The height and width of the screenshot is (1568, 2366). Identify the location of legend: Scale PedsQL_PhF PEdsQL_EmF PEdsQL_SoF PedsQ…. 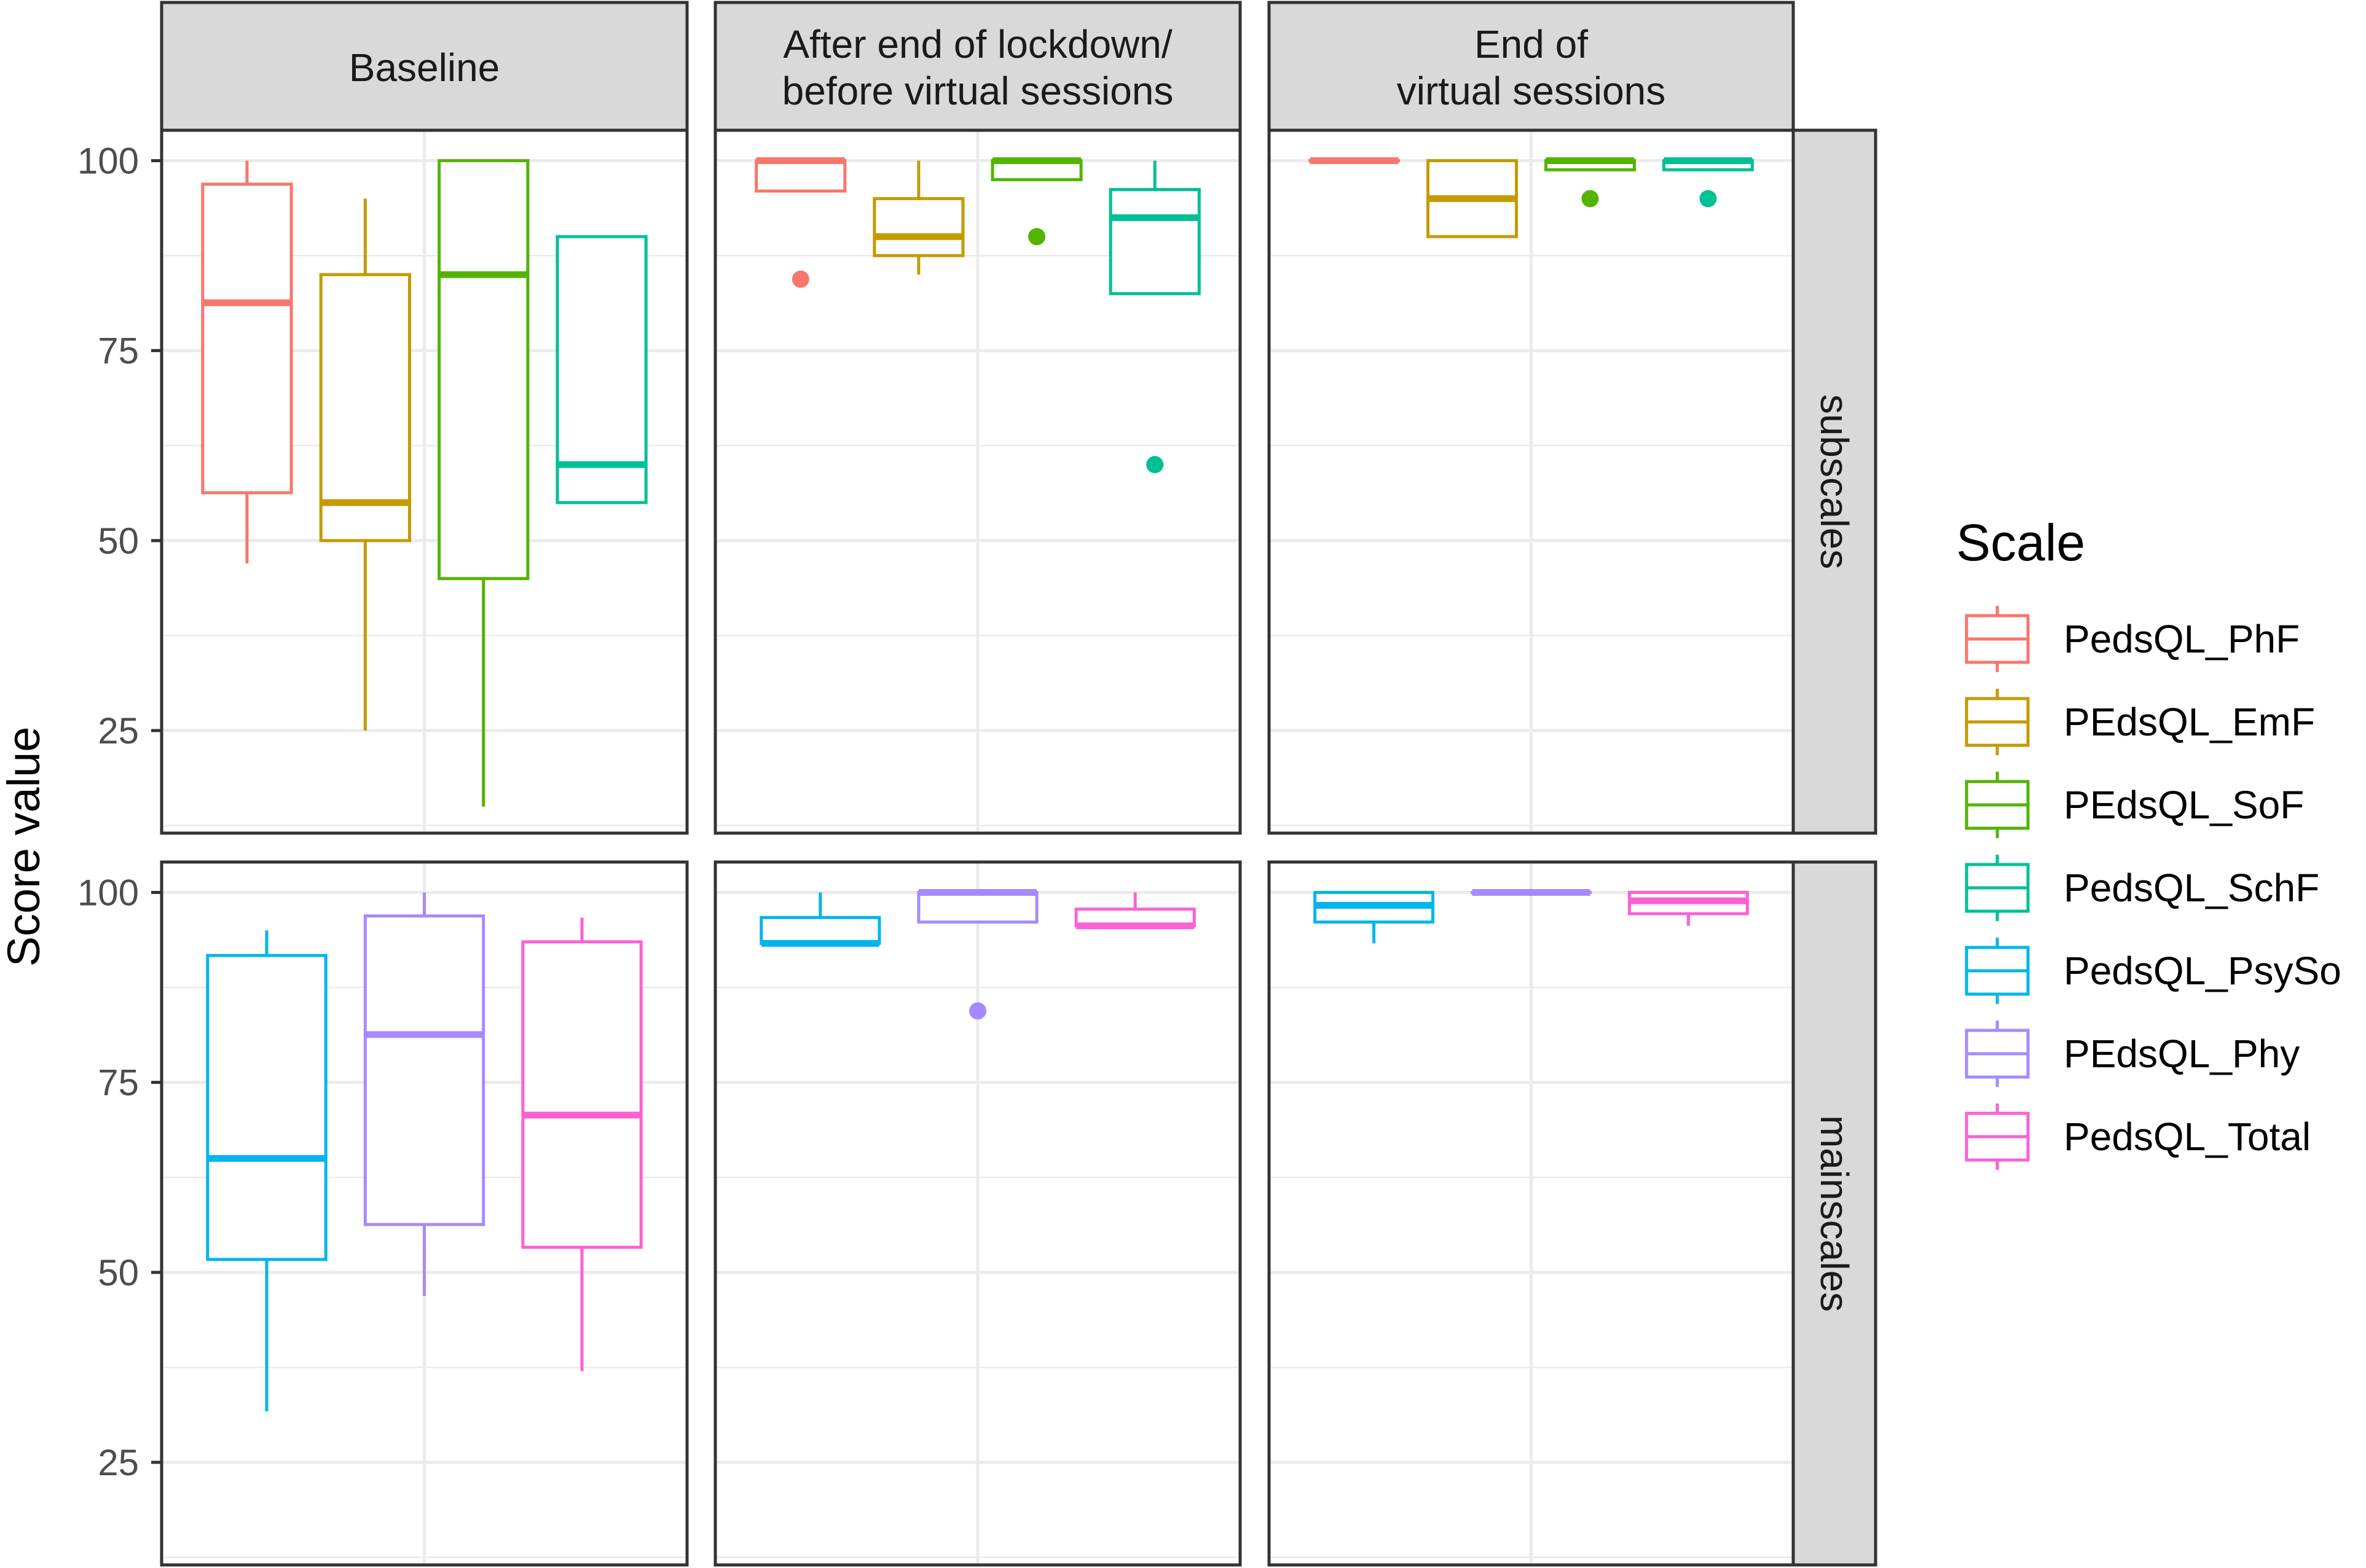
(2148, 842).